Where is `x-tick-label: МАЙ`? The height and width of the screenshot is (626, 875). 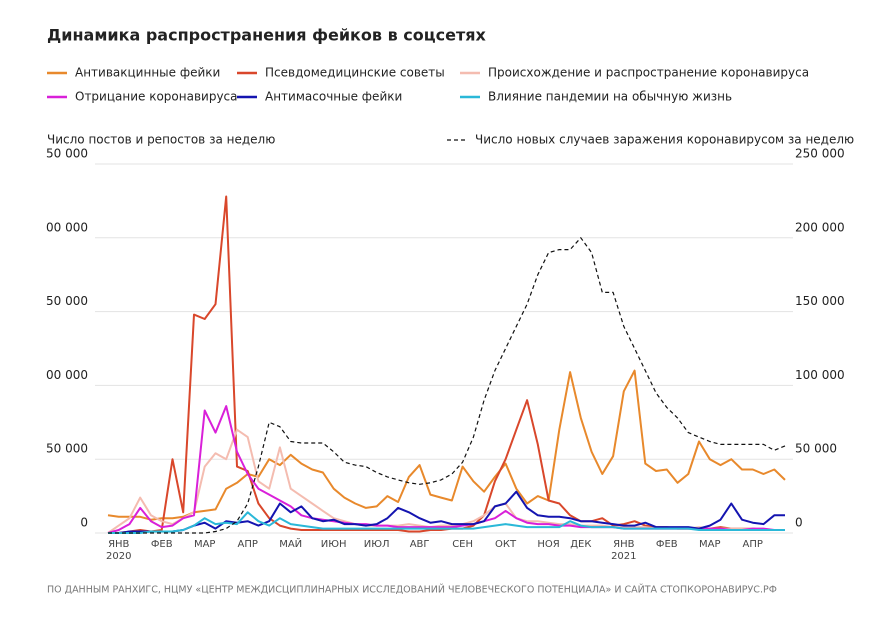
x-tick-label: МАЙ is located at coordinates (291, 544).